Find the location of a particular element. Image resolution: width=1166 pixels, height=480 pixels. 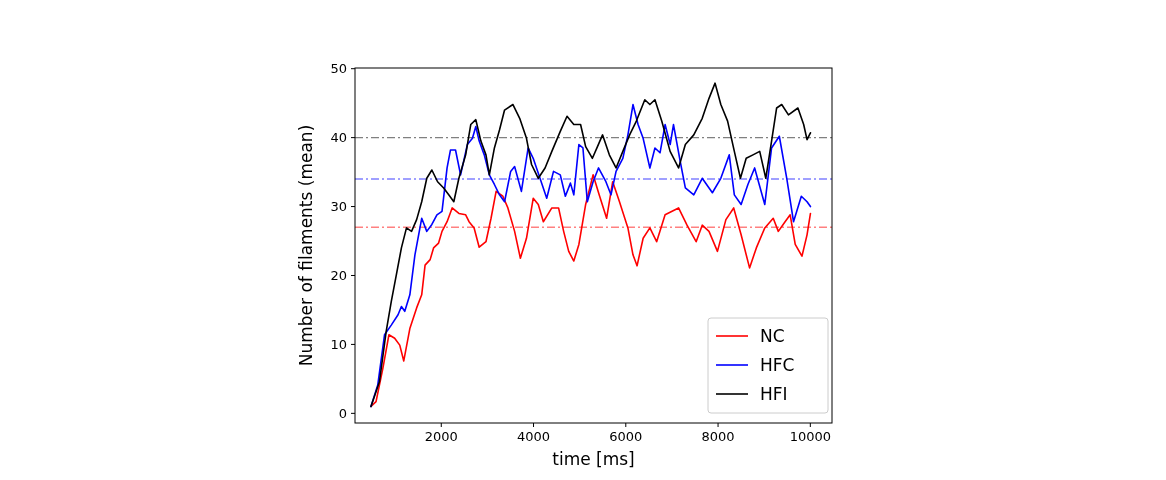

x-axis-title: time [ms] is located at coordinates (593, 459).